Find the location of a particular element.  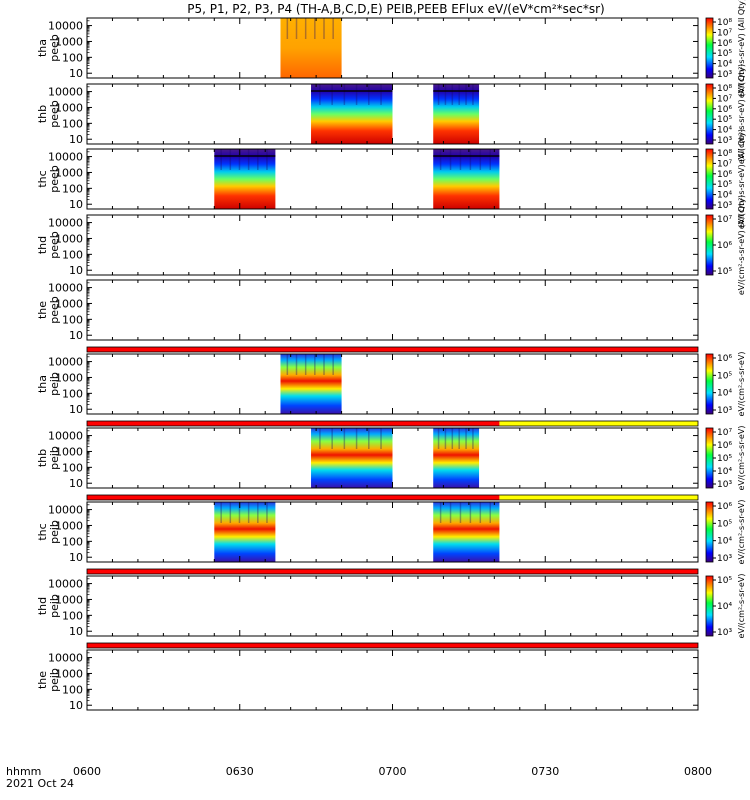

colorbar-thd-peib: 10⁵ 10⁴ 10³ eV/(cm²-s-sr-eV) is located at coordinates (725, 606).